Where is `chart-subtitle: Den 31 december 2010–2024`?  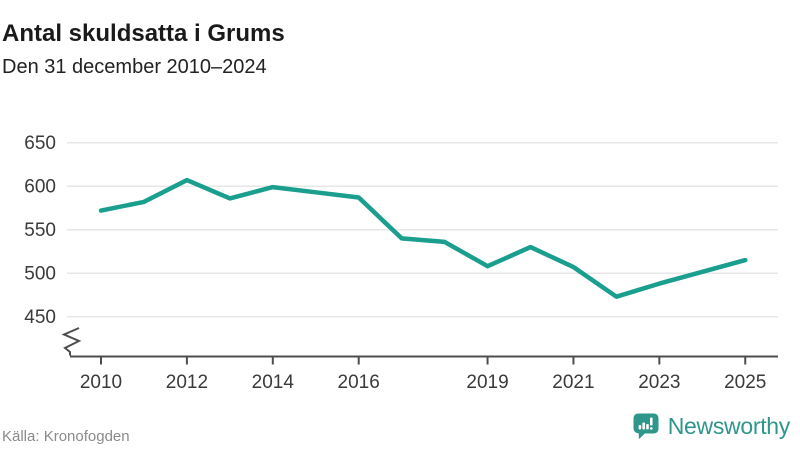 chart-subtitle: Den 31 december 2010–2024 is located at coordinates (134, 67).